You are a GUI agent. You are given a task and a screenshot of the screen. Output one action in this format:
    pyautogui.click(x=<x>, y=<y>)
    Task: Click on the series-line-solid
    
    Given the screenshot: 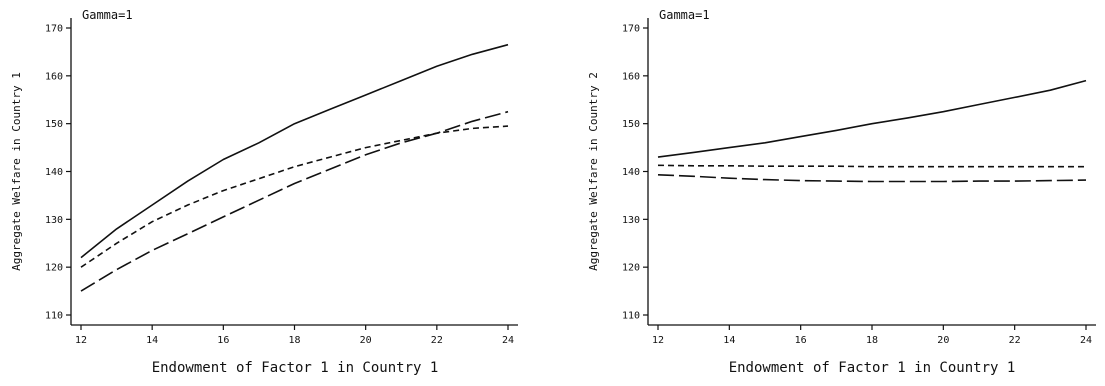 What is the action you would take?
    pyautogui.click(x=872, y=118)
    